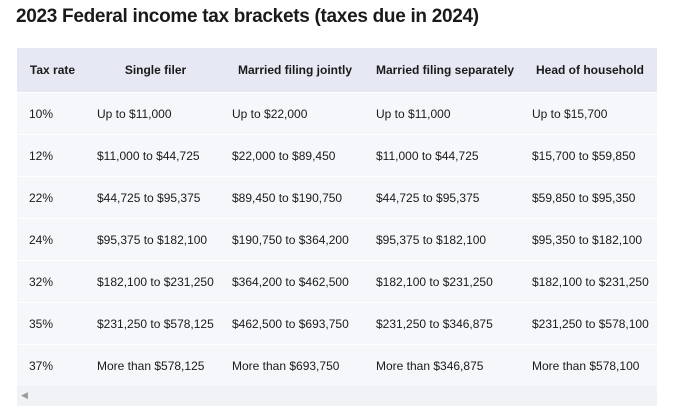  What do you see at coordinates (295, 70) in the screenshot?
I see `column-header: Married filing jointly` at bounding box center [295, 70].